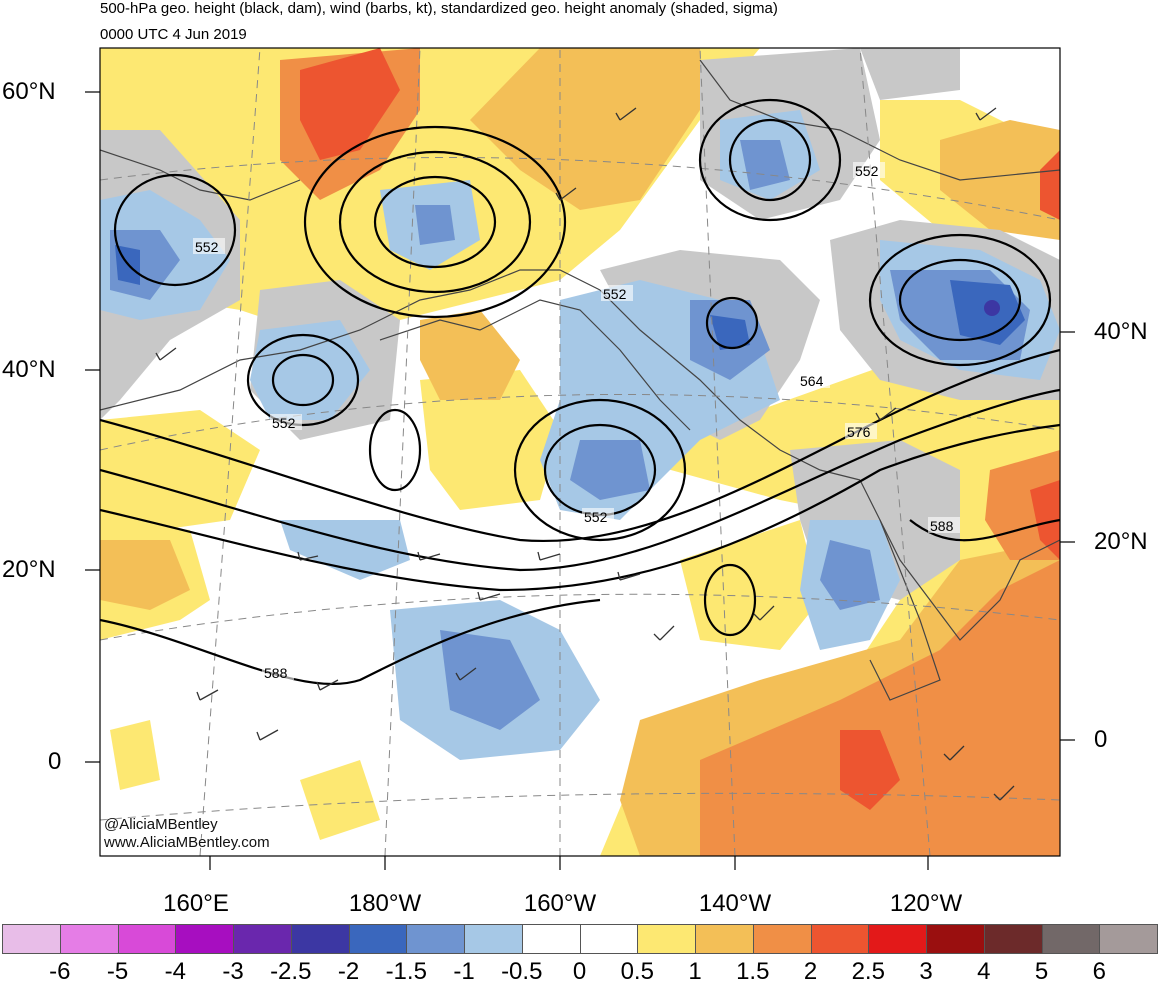 The height and width of the screenshot is (986, 1160). What do you see at coordinates (735, 903) in the screenshot?
I see `lon-label: 140°W` at bounding box center [735, 903].